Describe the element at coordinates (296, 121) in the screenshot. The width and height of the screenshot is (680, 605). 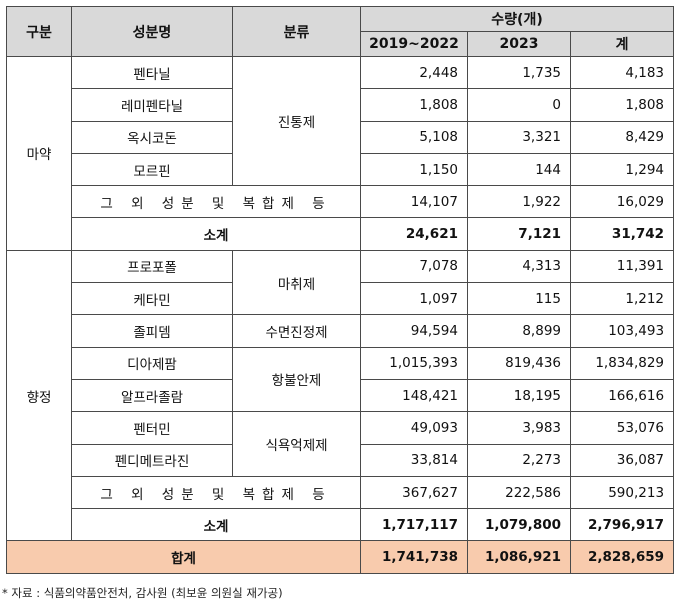
I see `class-analgesic: 진통제` at that location.